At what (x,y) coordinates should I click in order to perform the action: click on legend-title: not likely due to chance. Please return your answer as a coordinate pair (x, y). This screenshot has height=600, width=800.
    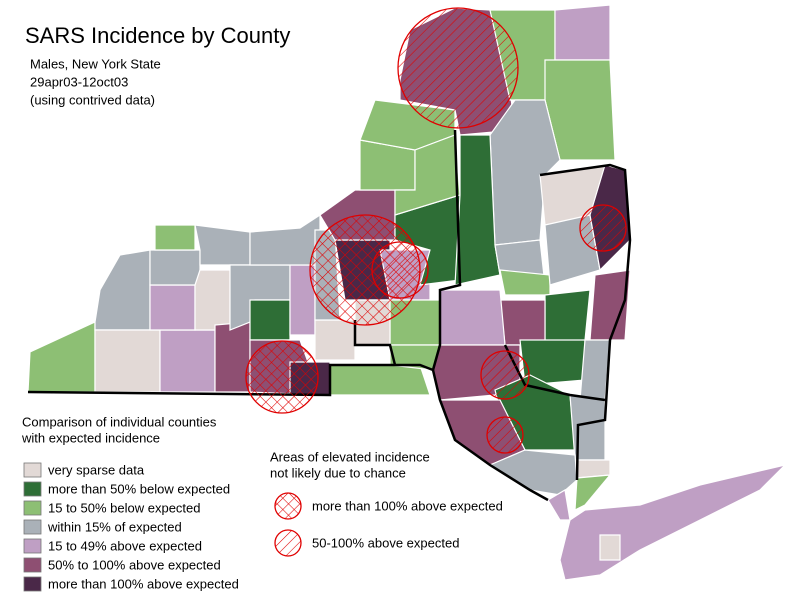
    Looking at the image, I should click on (338, 472).